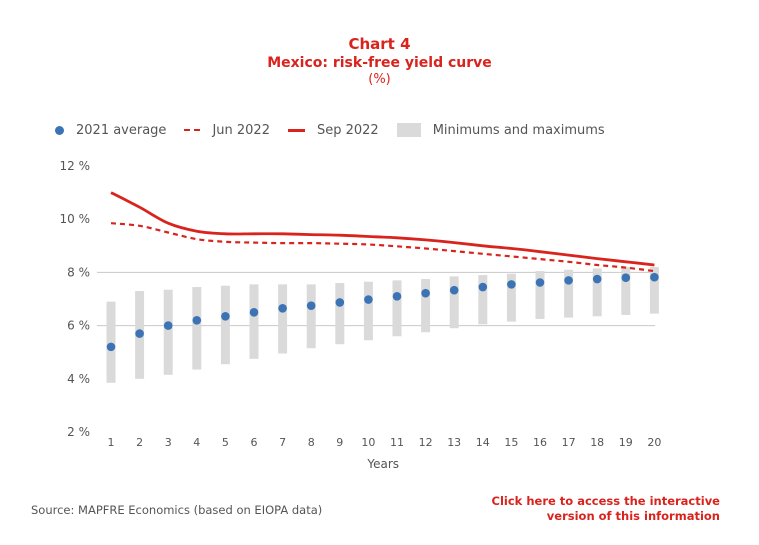 The height and width of the screenshot is (545, 759). Describe the element at coordinates (518, 130) in the screenshot. I see `legend-label: Minimums and maximums` at that location.